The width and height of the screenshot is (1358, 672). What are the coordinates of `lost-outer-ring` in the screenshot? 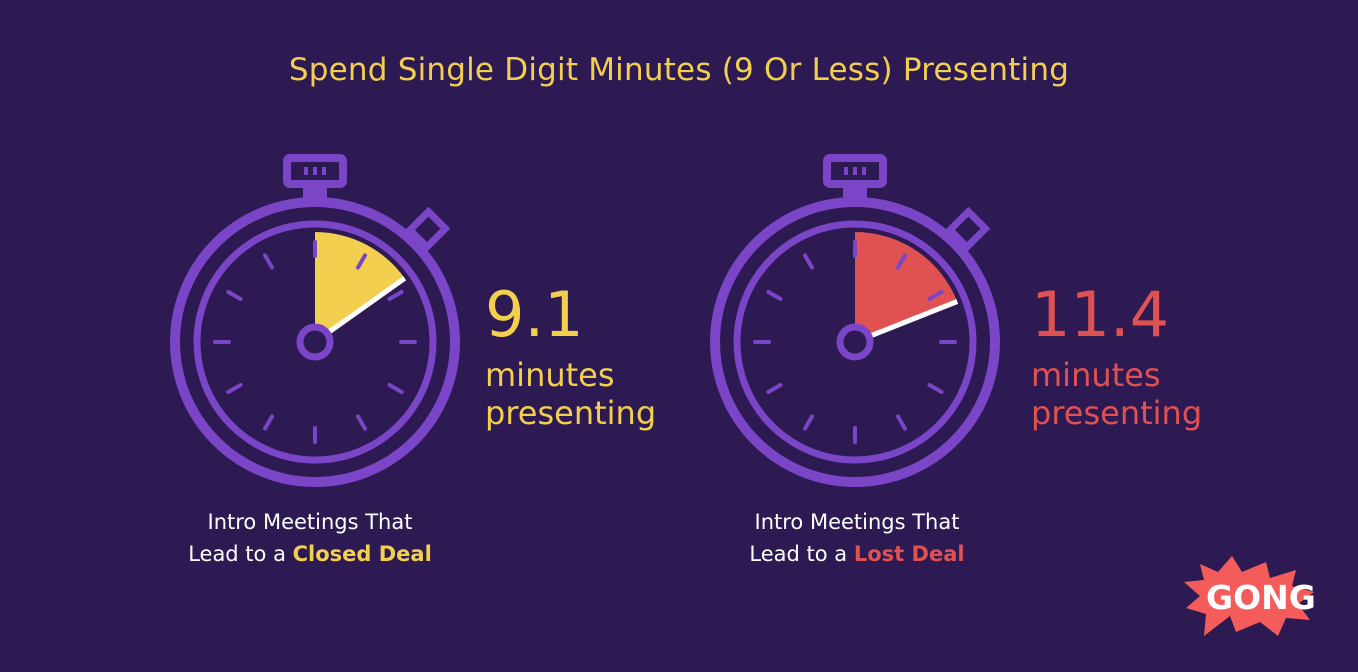 It's located at (855, 342).